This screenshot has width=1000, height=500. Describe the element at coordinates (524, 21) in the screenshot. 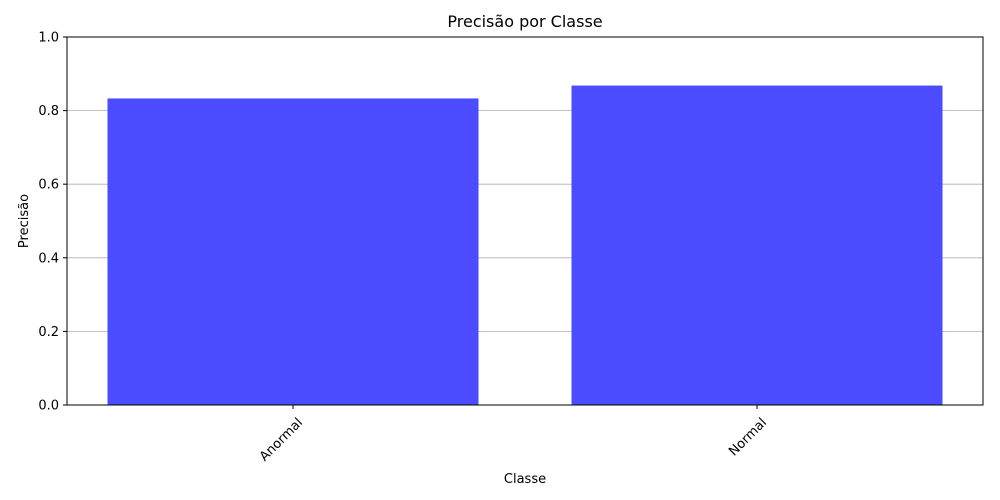

I see `chart-title: Precisão por Classe` at that location.